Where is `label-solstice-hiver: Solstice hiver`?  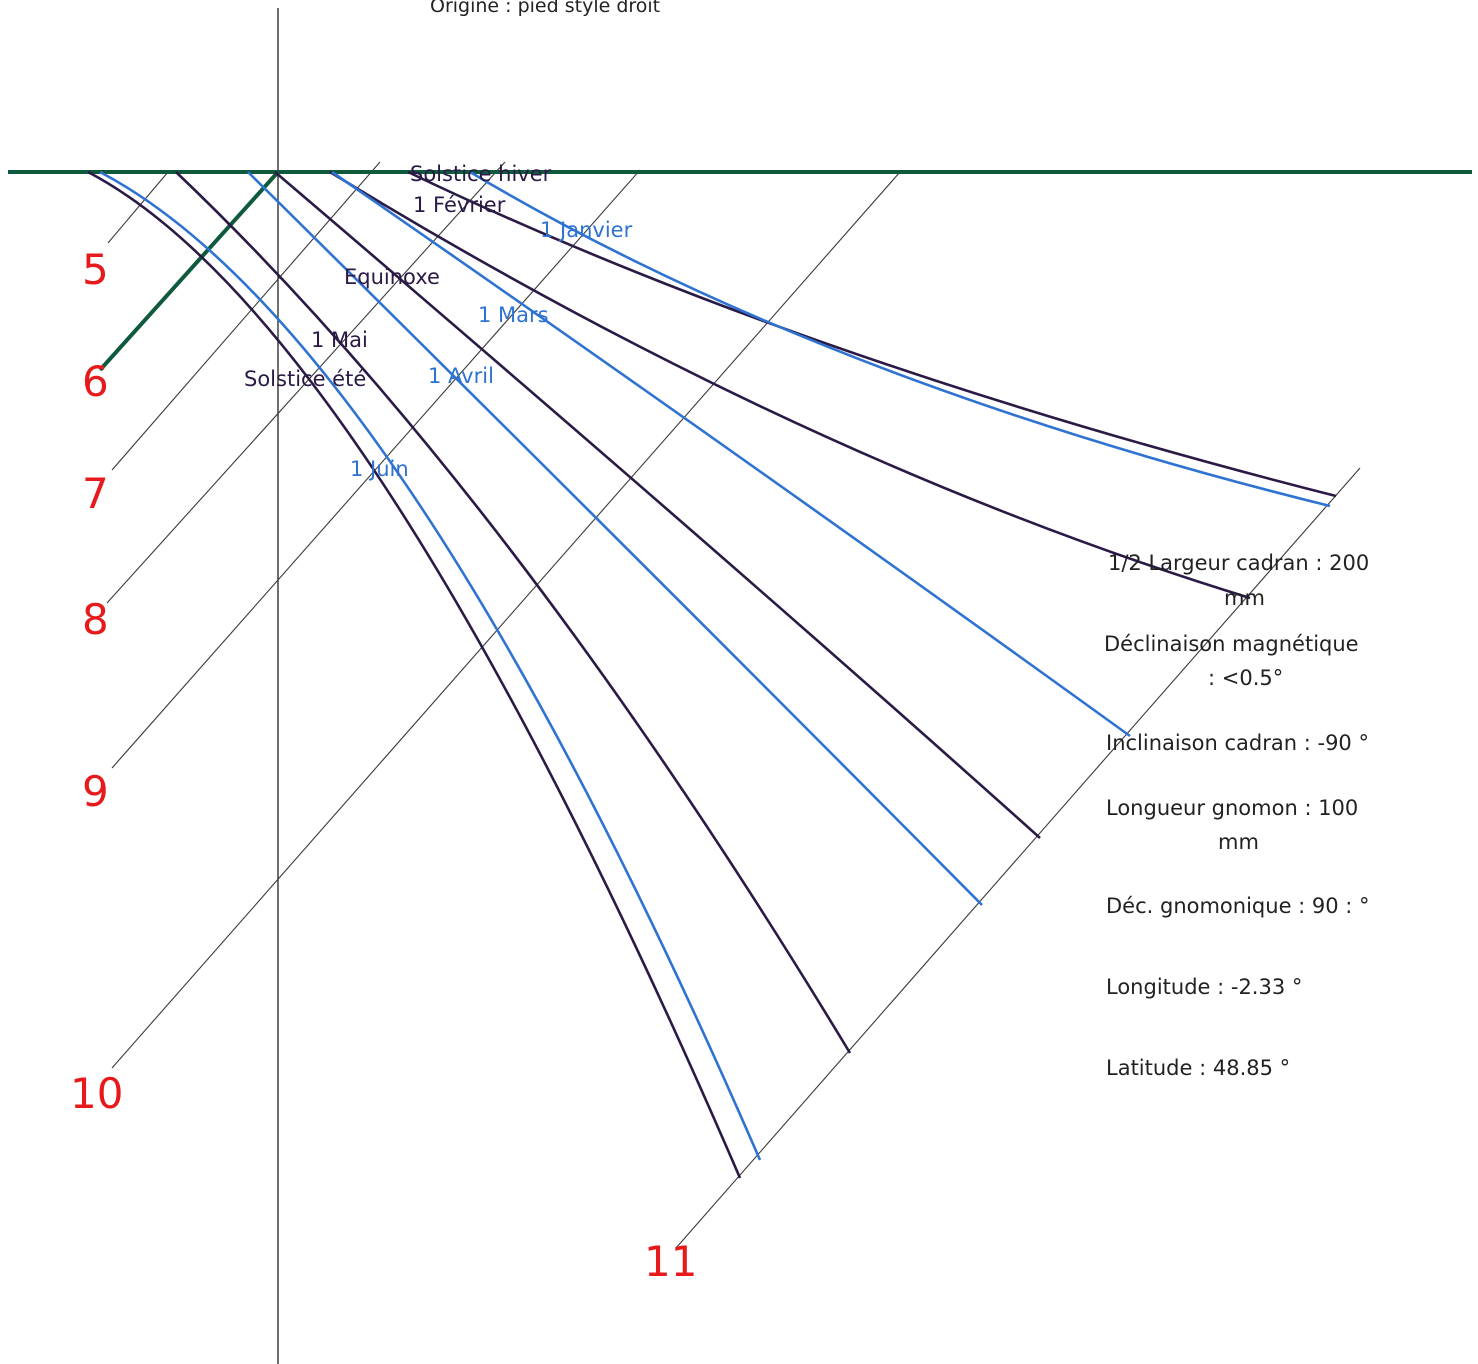 label-solstice-hiver: Solstice hiver is located at coordinates (481, 174).